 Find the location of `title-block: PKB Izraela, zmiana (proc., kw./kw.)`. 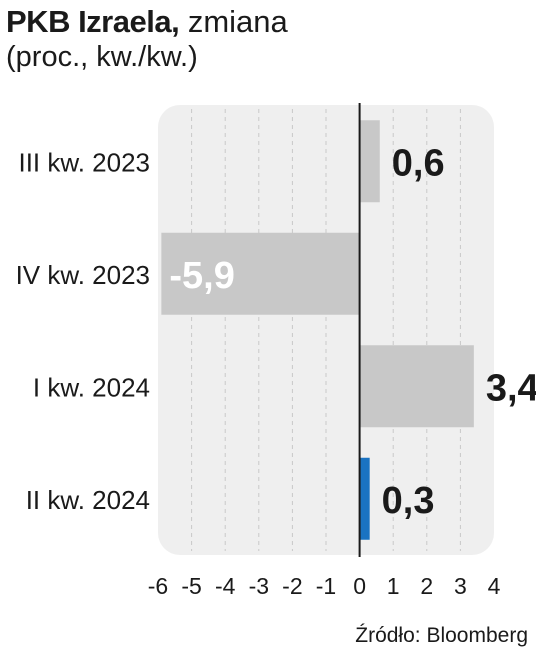

title-block: PKB Izraela, zmiana (proc., kw./kw.) is located at coordinates (147, 38).